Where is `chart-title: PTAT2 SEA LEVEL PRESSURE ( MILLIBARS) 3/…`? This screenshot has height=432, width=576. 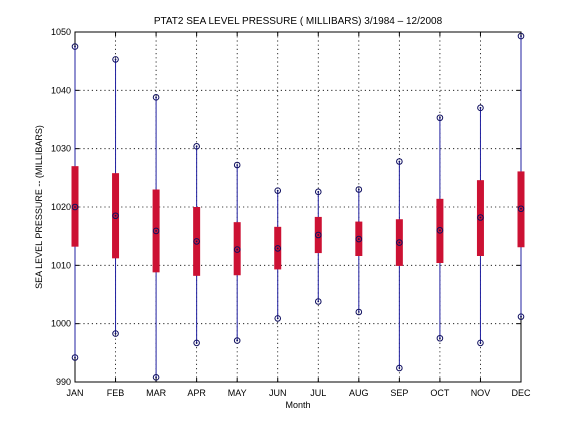
chart-title: PTAT2 SEA LEVEL PRESSURE ( MILLIBARS) 3/… is located at coordinates (298, 21).